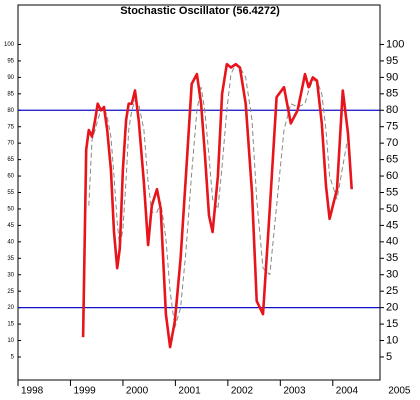 The image size is (420, 400). Describe the element at coordinates (392, 291) in the screenshot. I see `y-tick-label-right: 25` at that location.